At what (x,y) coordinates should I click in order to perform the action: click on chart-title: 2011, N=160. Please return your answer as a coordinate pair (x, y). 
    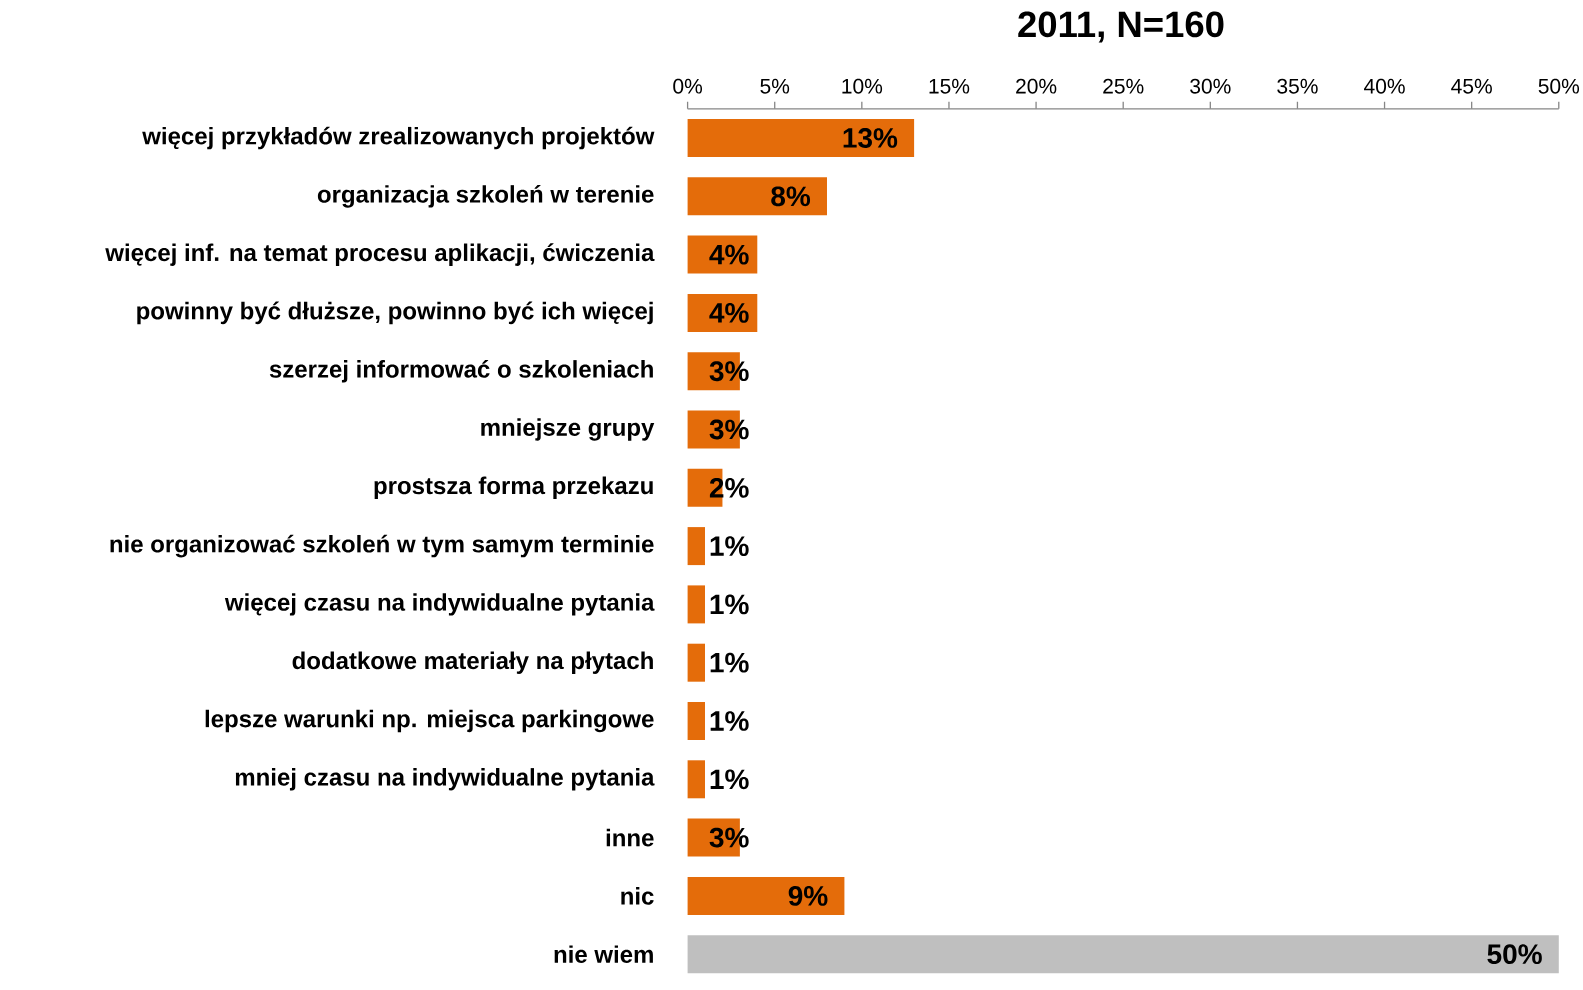
    Looking at the image, I should click on (1121, 27).